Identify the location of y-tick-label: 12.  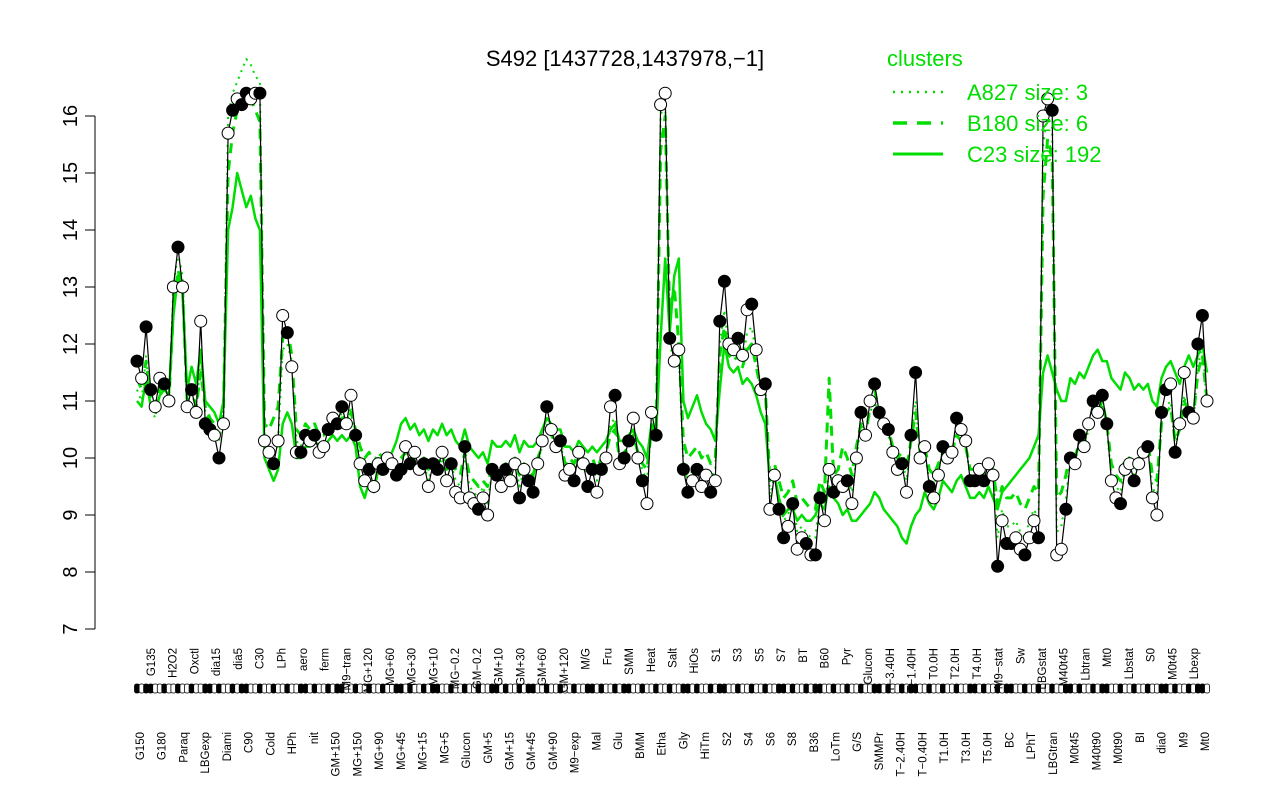
(71, 344).